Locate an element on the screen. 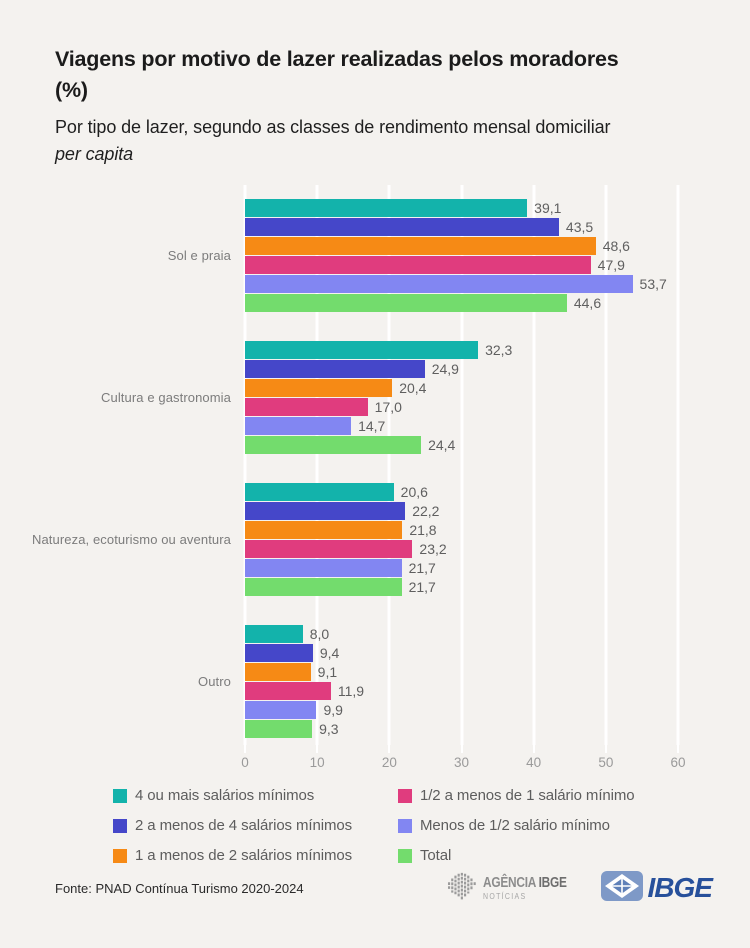 The height and width of the screenshot is (948, 750). legend-item: Menos de 1/2 salário mínimo is located at coordinates (516, 825).